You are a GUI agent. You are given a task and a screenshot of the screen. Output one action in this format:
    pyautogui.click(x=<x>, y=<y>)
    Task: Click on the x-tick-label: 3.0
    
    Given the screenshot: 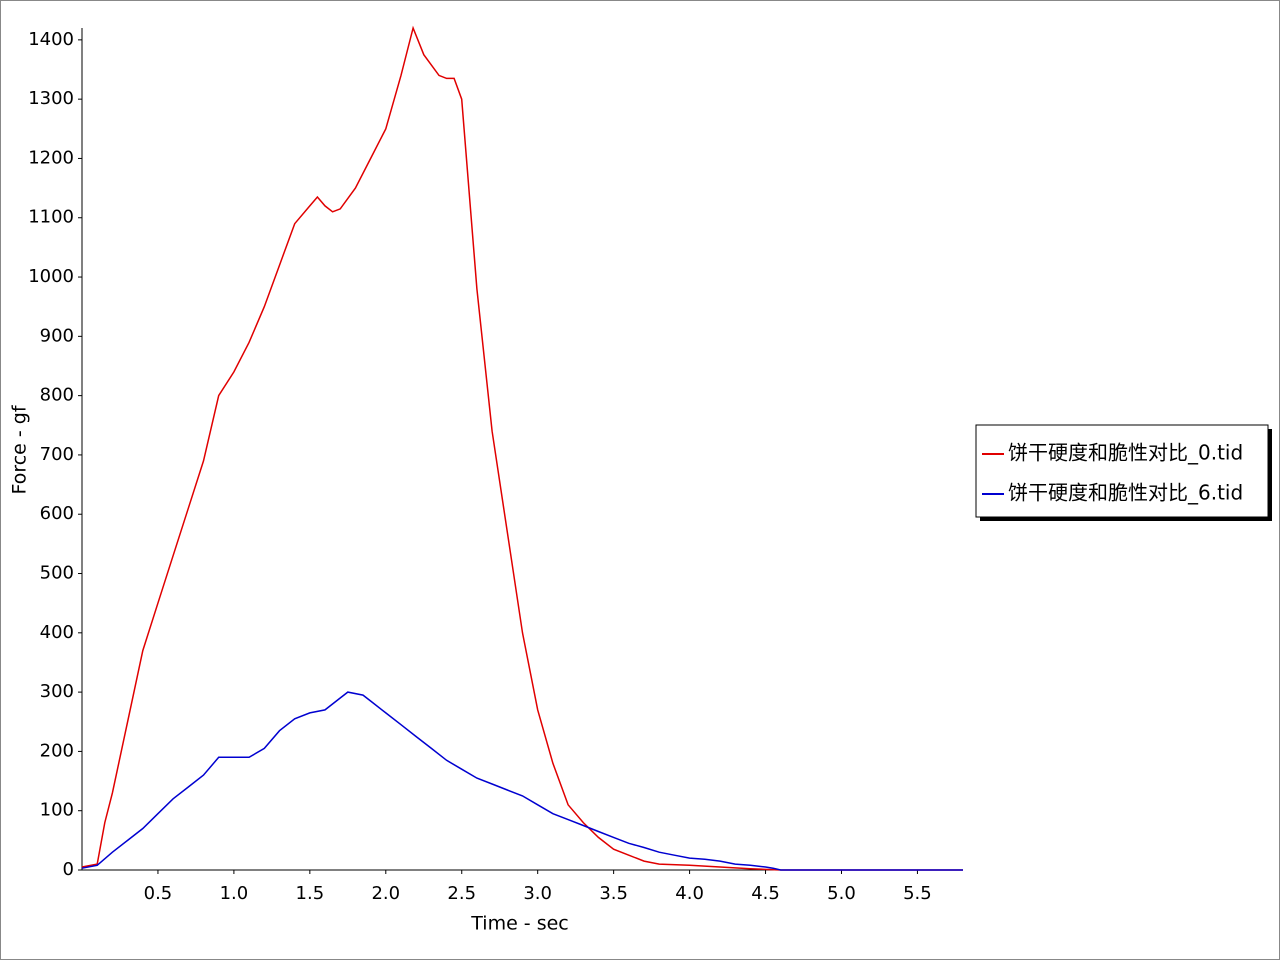 What is the action you would take?
    pyautogui.click(x=537, y=893)
    